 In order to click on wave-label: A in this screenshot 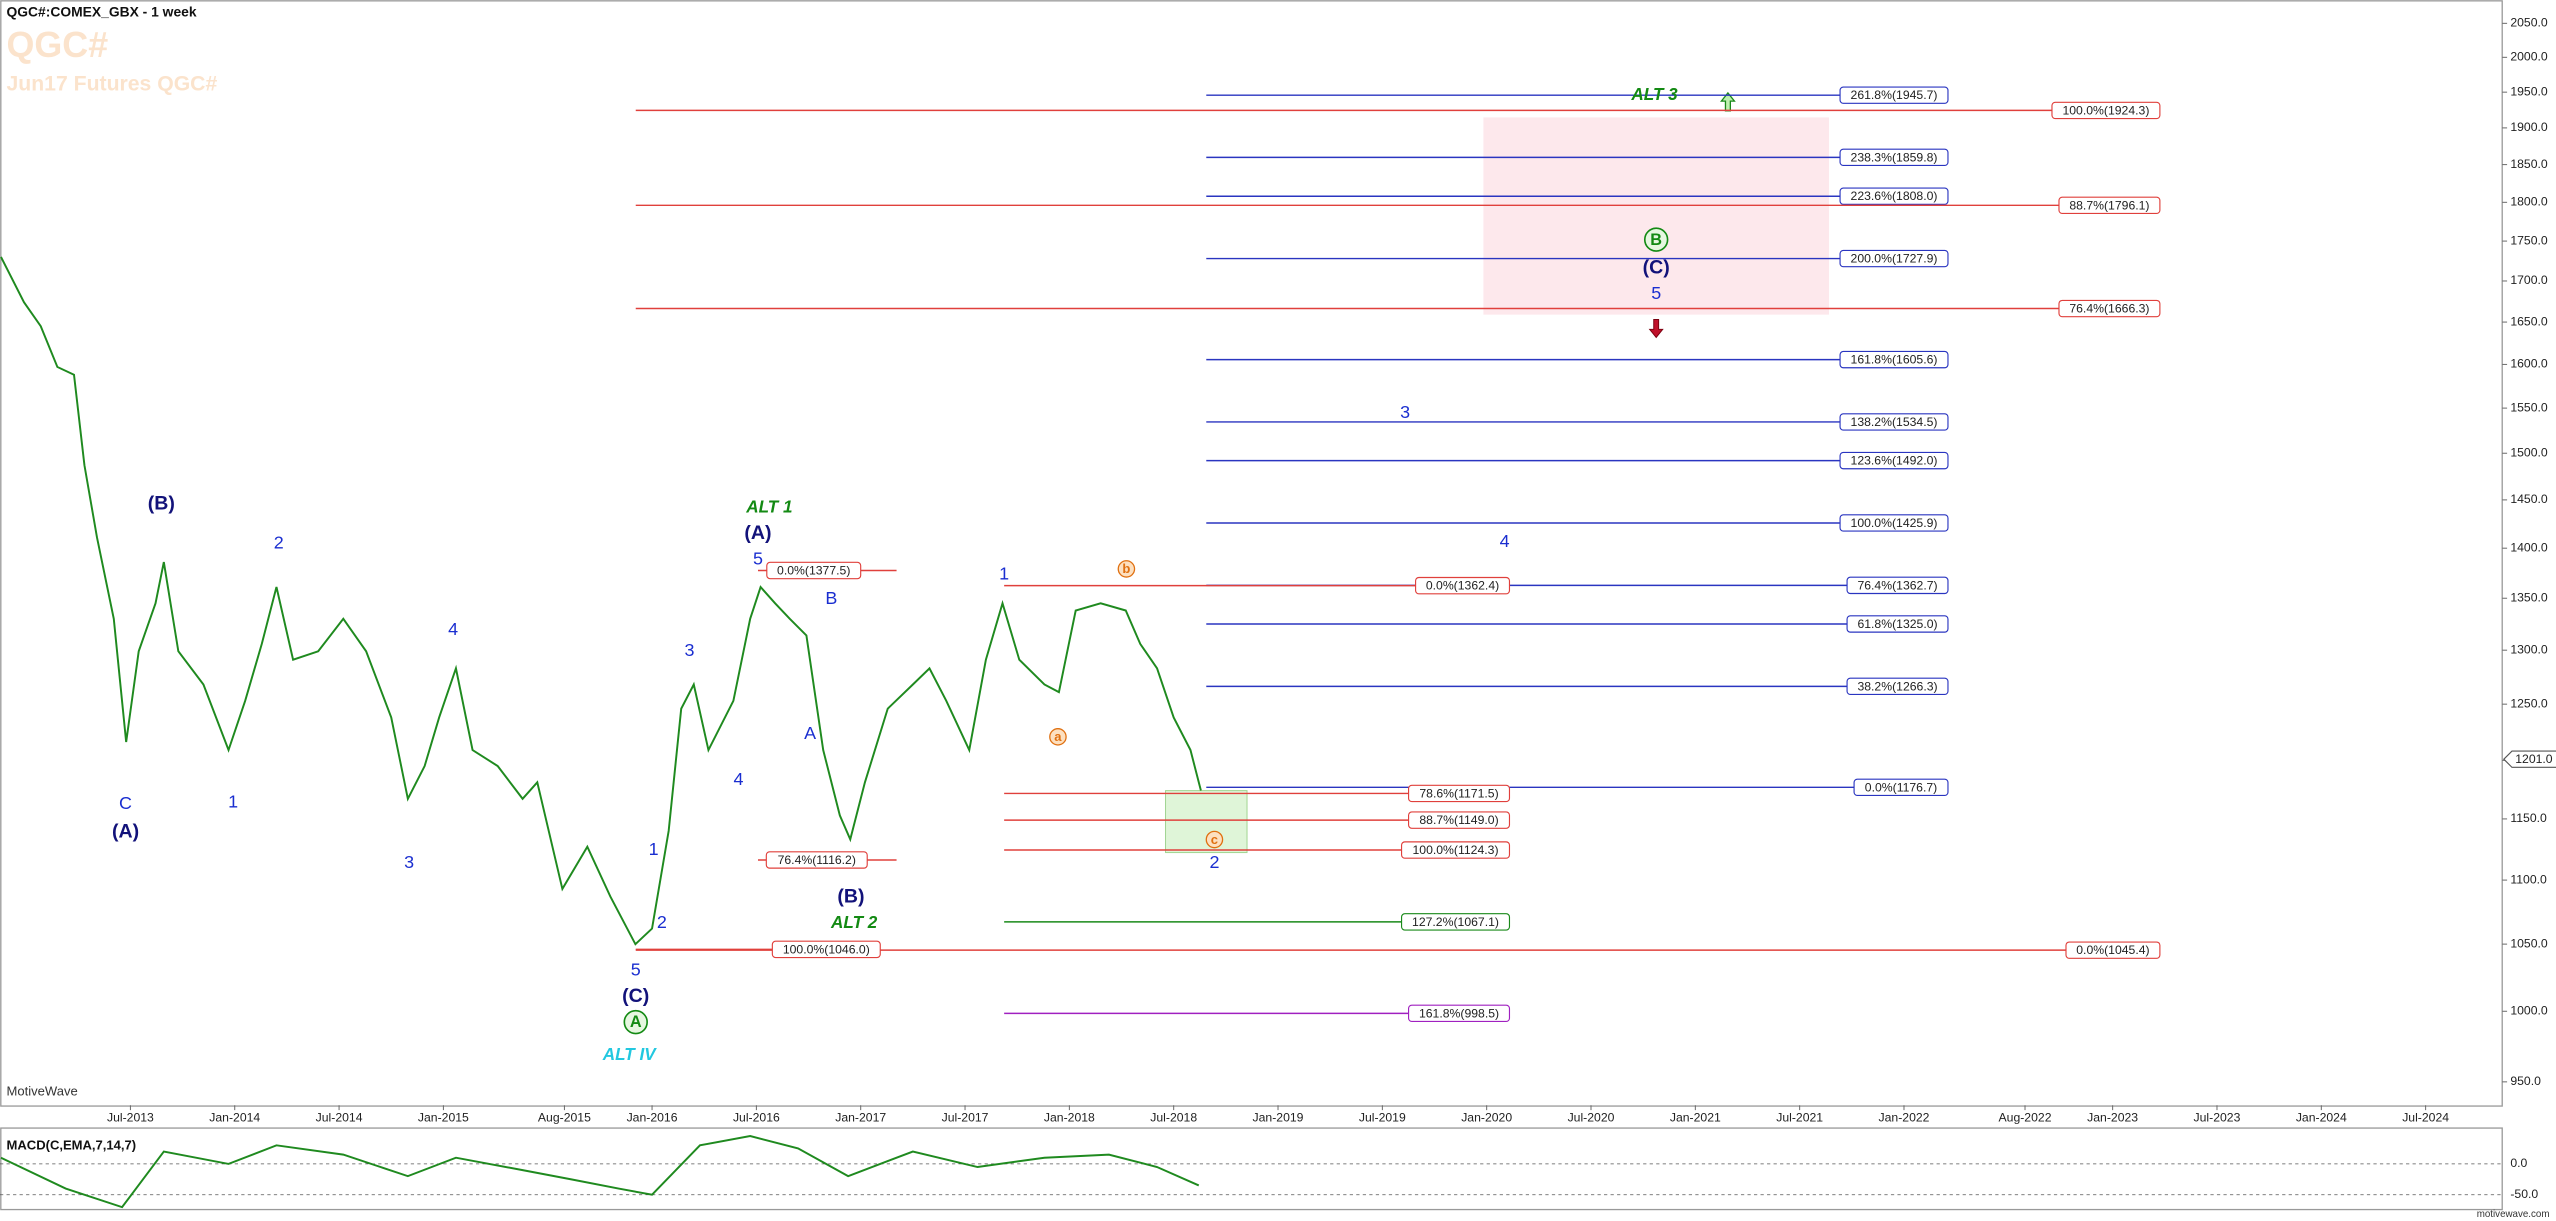, I will do `click(636, 1022)`.